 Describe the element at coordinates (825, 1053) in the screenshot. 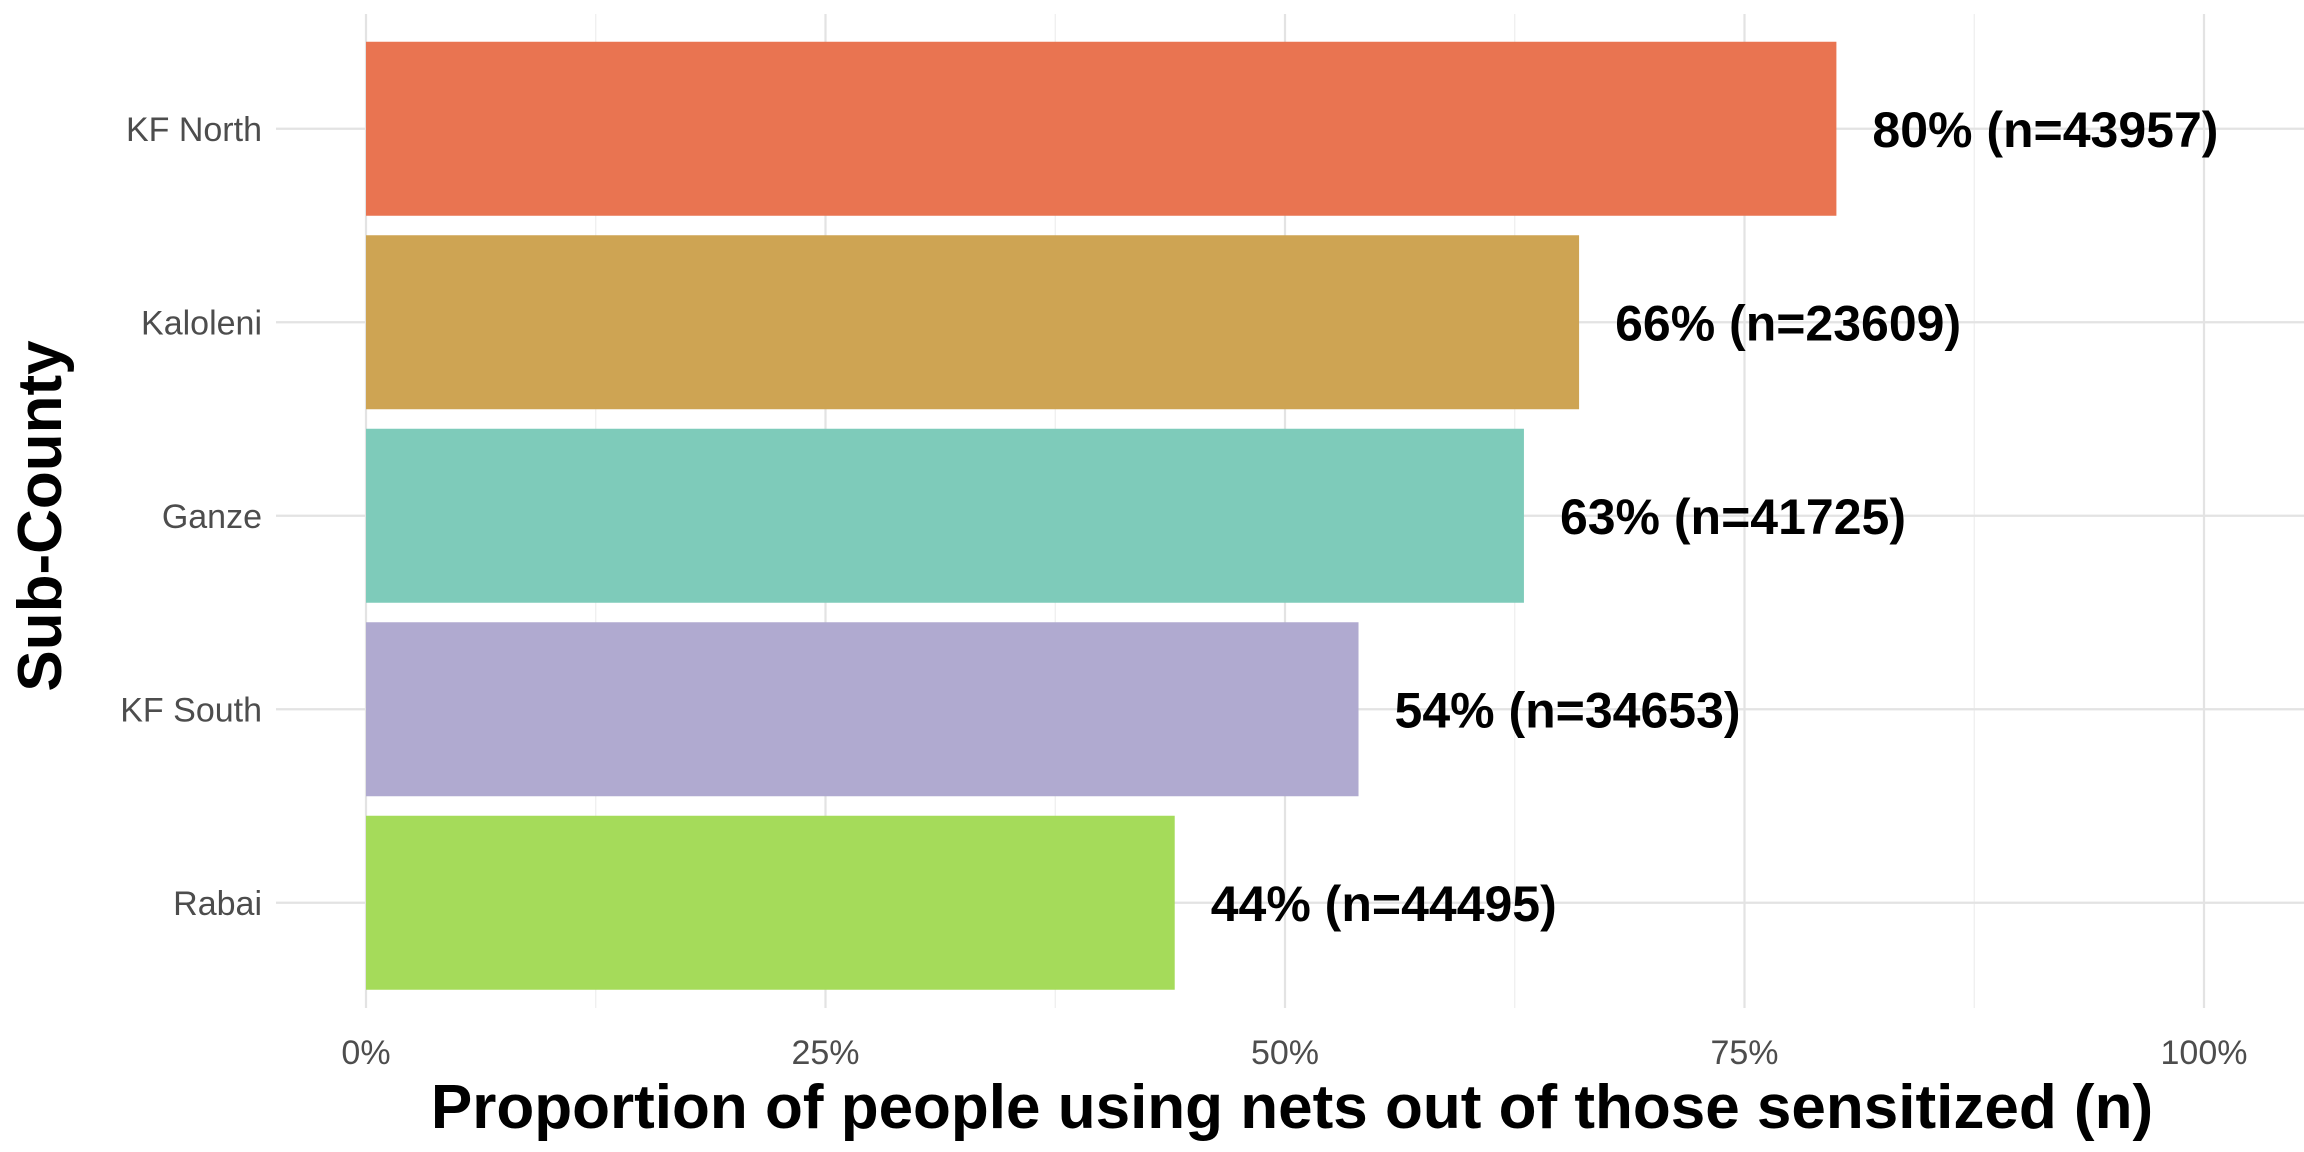

I see `x-tick-label: 25%` at that location.